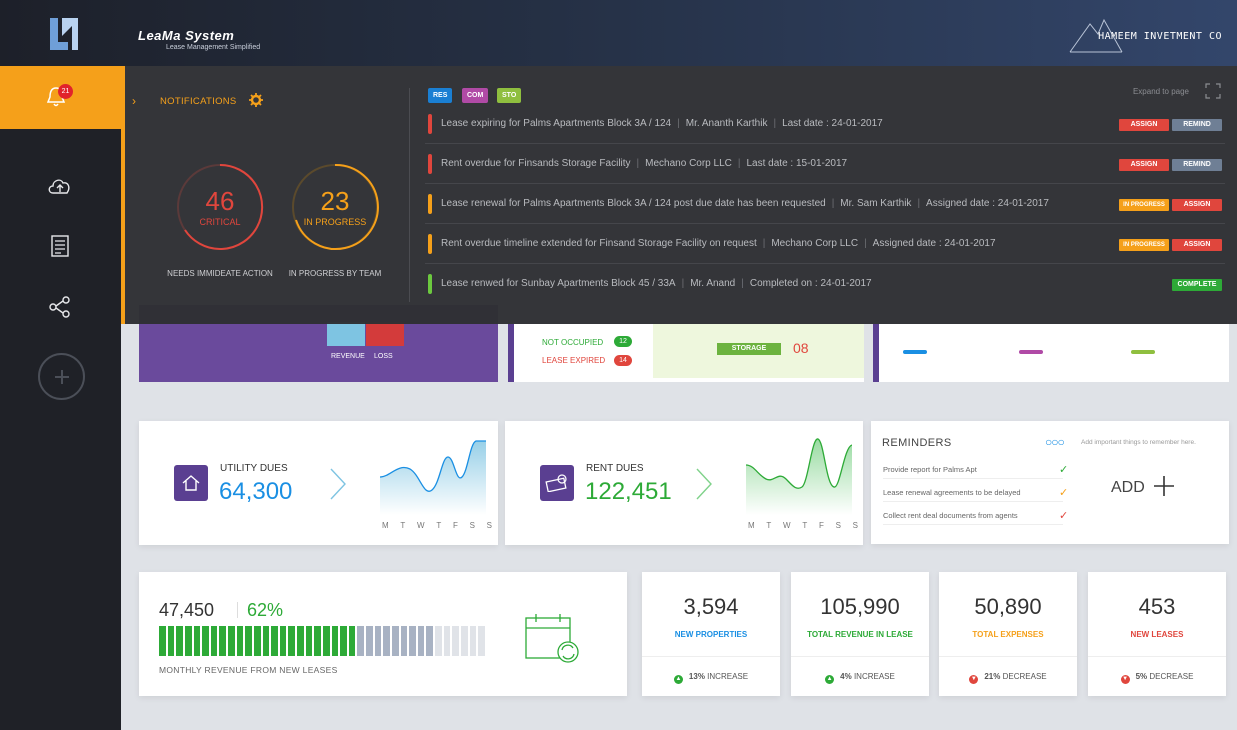 The height and width of the screenshot is (730, 1237). Describe the element at coordinates (64, 34) in the screenshot. I see `logo-icon` at that location.